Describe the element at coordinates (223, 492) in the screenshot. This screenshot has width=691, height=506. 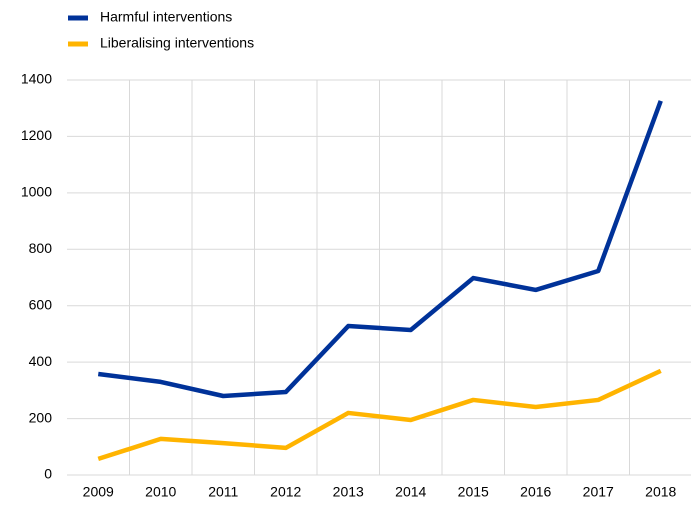
I see `x-tick-label: 2011` at that location.